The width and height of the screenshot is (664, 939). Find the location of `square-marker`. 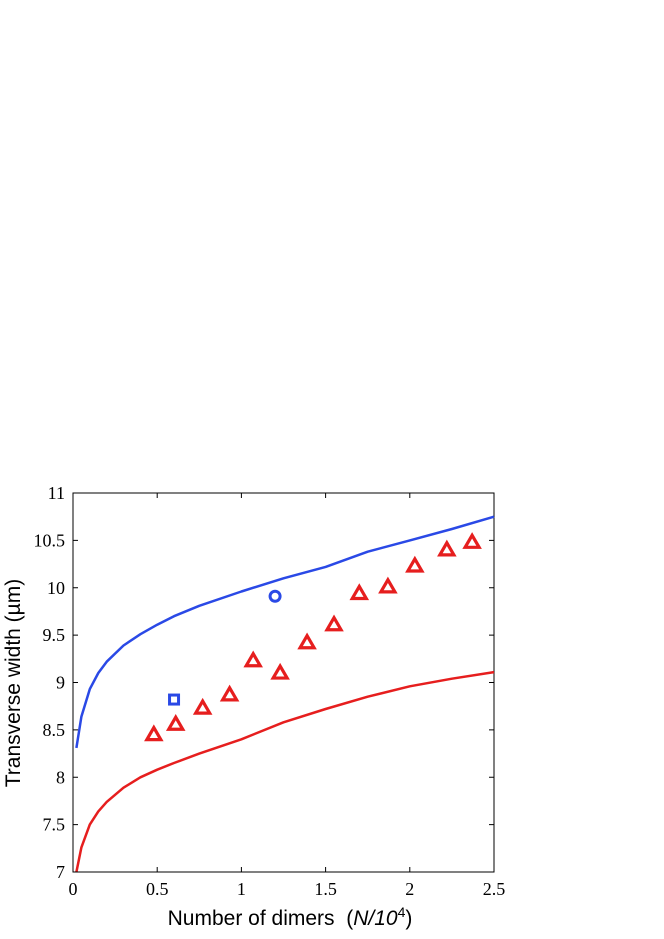

square-marker is located at coordinates (174, 699).